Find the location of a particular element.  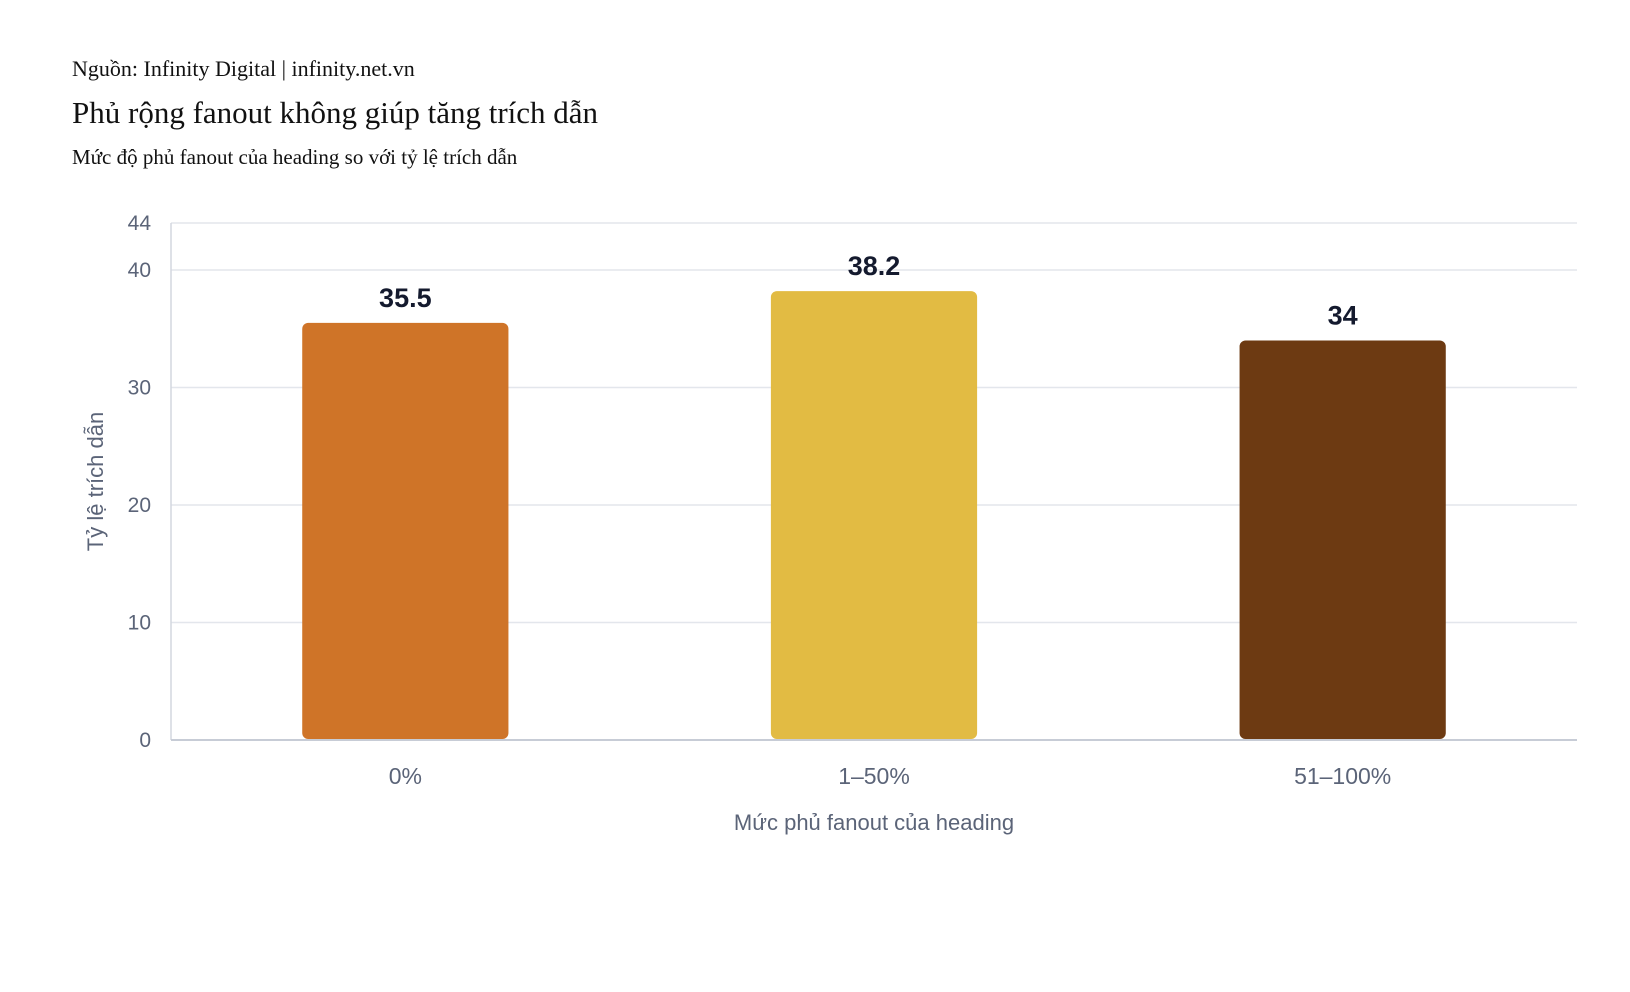

bar-value-label: 35.5 is located at coordinates (405, 298).